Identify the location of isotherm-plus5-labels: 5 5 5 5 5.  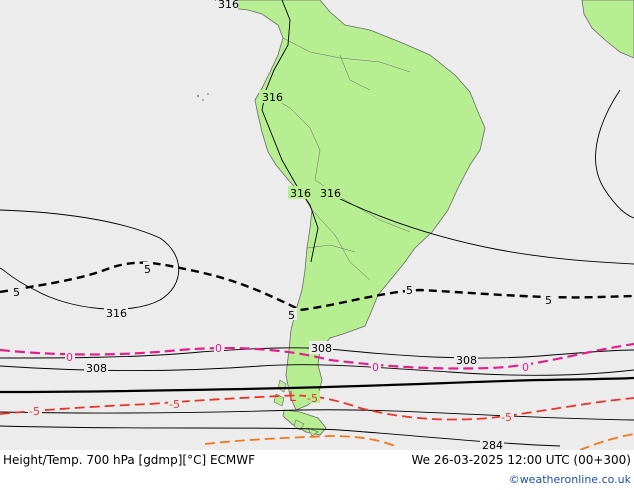
(283, 292).